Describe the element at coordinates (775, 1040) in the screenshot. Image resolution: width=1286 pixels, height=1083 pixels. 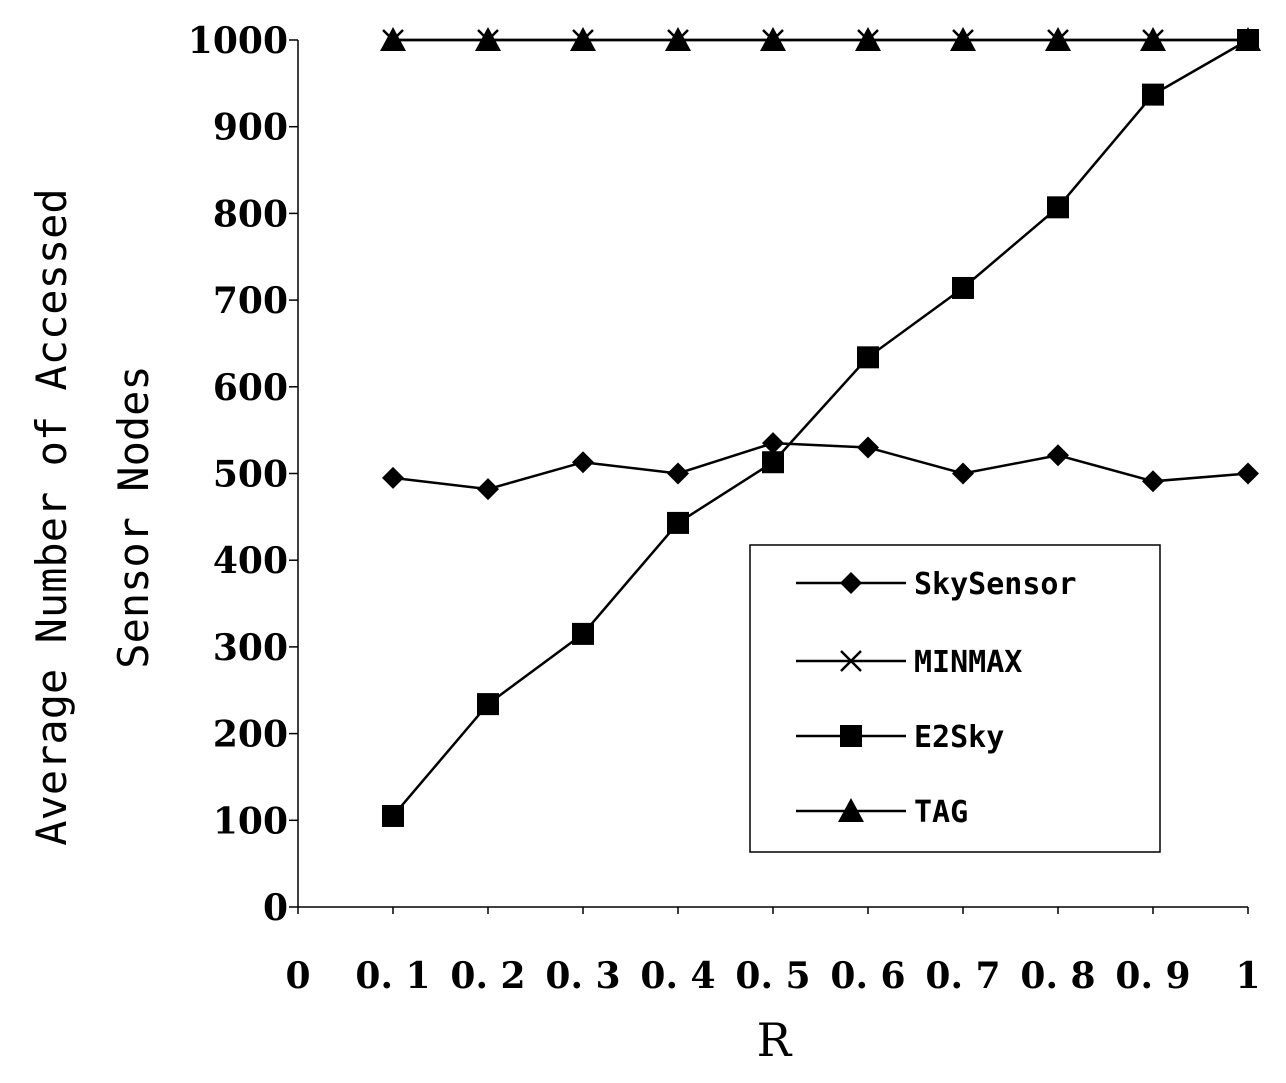
I see `x-axis-title: R` at that location.